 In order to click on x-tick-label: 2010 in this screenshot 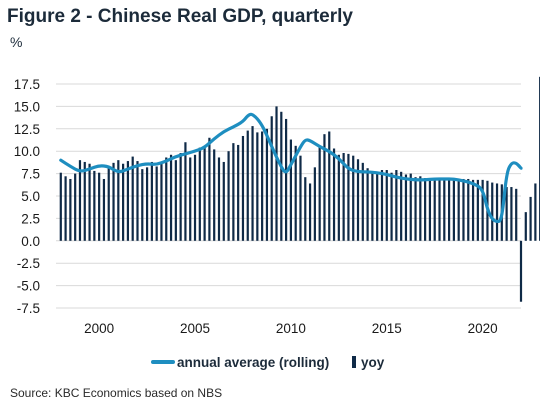, I will do `click(291, 328)`.